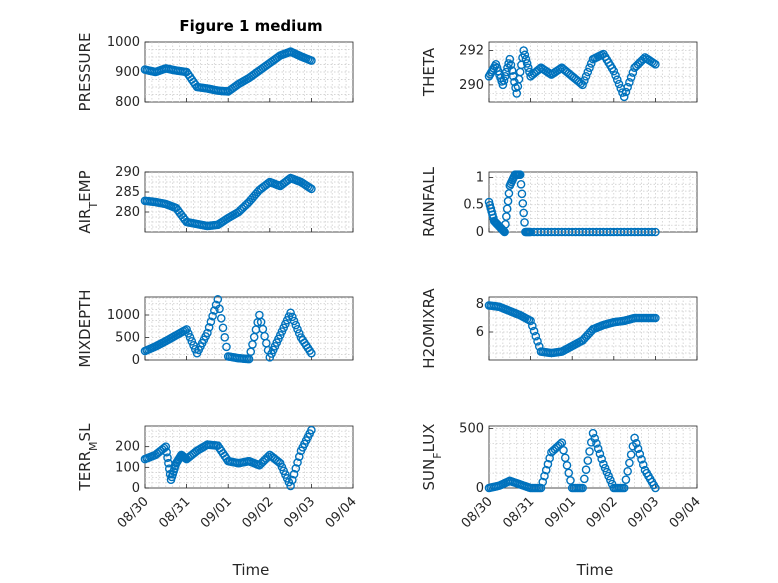  I want to click on y-axis-label: RAINFALL, so click(429, 201).